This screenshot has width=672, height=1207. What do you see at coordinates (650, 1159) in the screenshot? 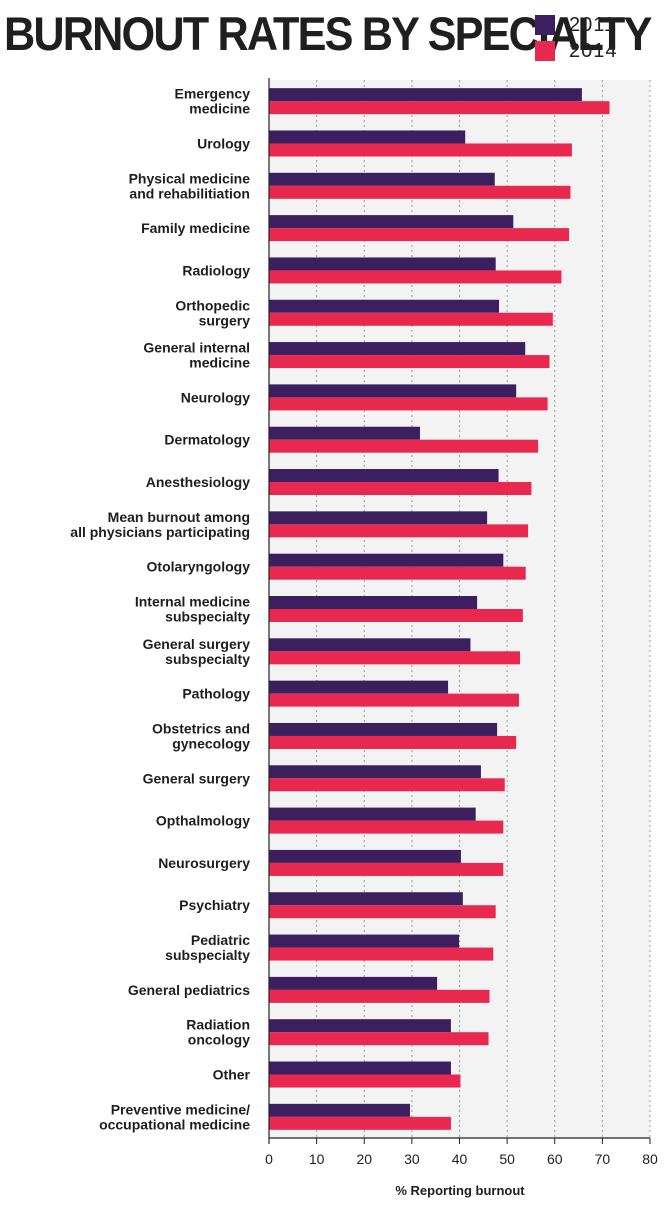
I see `x-tick-label: 80` at bounding box center [650, 1159].